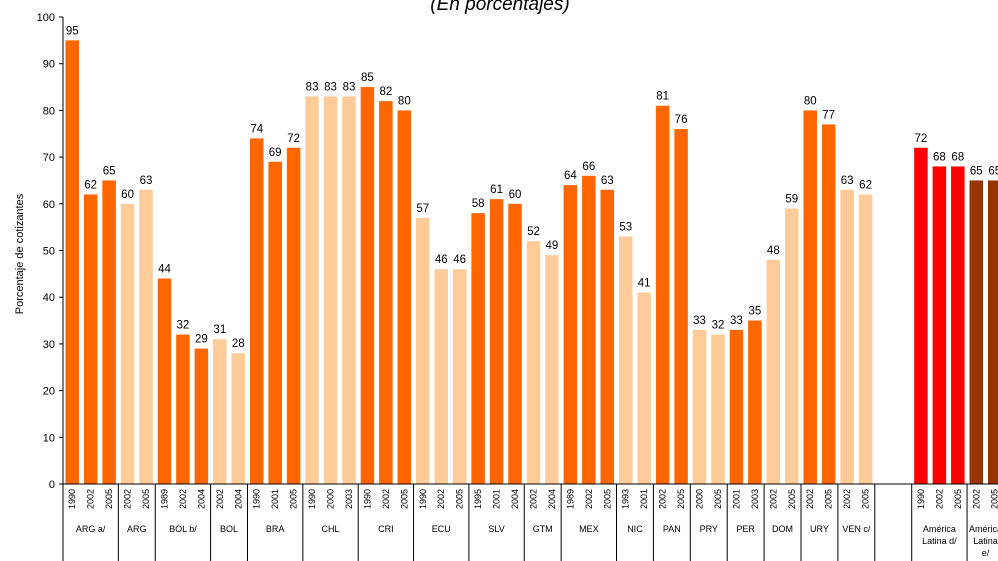  What do you see at coordinates (20, 254) in the screenshot?
I see `y-axis-label: Porcentaje de cotizantes` at bounding box center [20, 254].